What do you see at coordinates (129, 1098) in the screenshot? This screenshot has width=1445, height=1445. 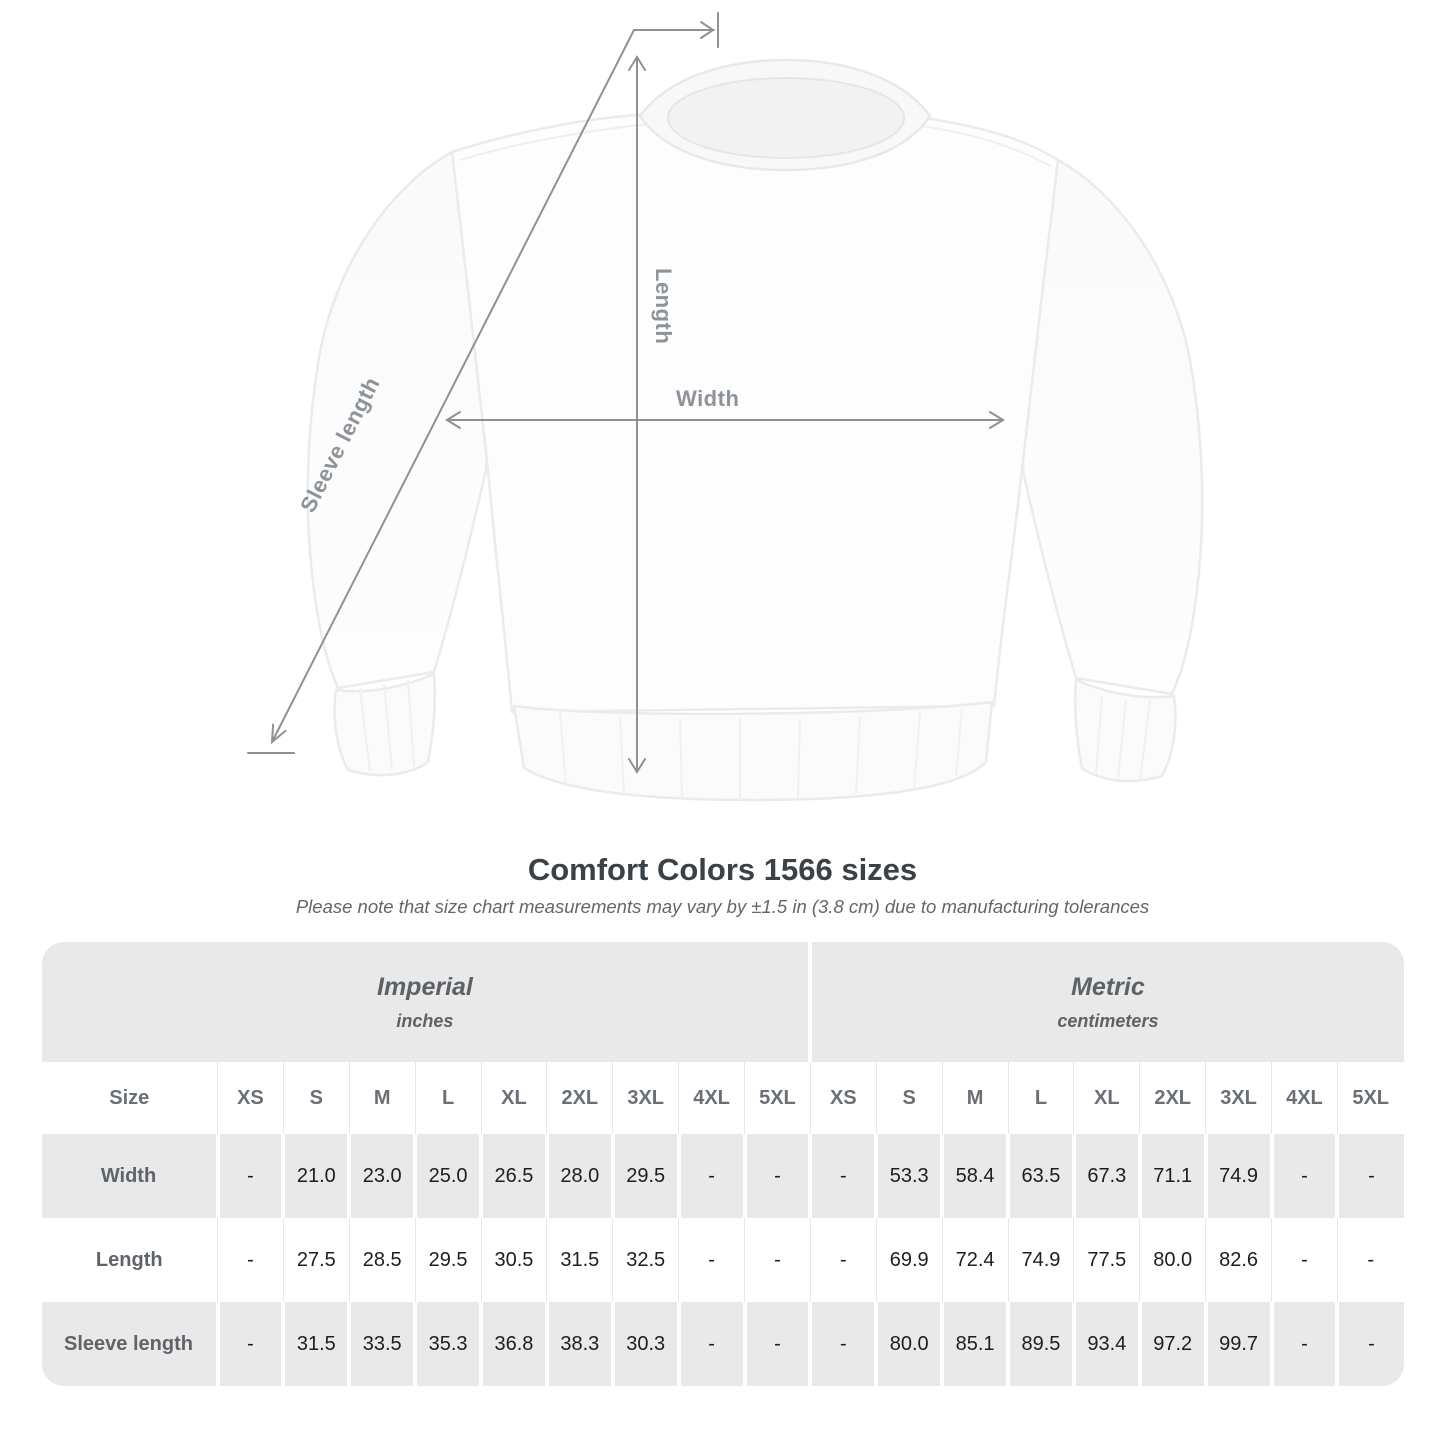 I see `size-column-header: Size` at bounding box center [129, 1098].